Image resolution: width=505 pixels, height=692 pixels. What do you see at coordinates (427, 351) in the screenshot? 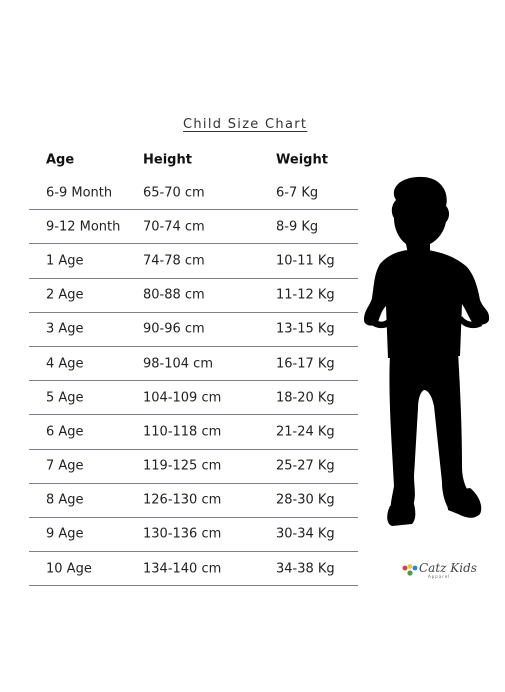
I see `child-silhouette-icon` at bounding box center [427, 351].